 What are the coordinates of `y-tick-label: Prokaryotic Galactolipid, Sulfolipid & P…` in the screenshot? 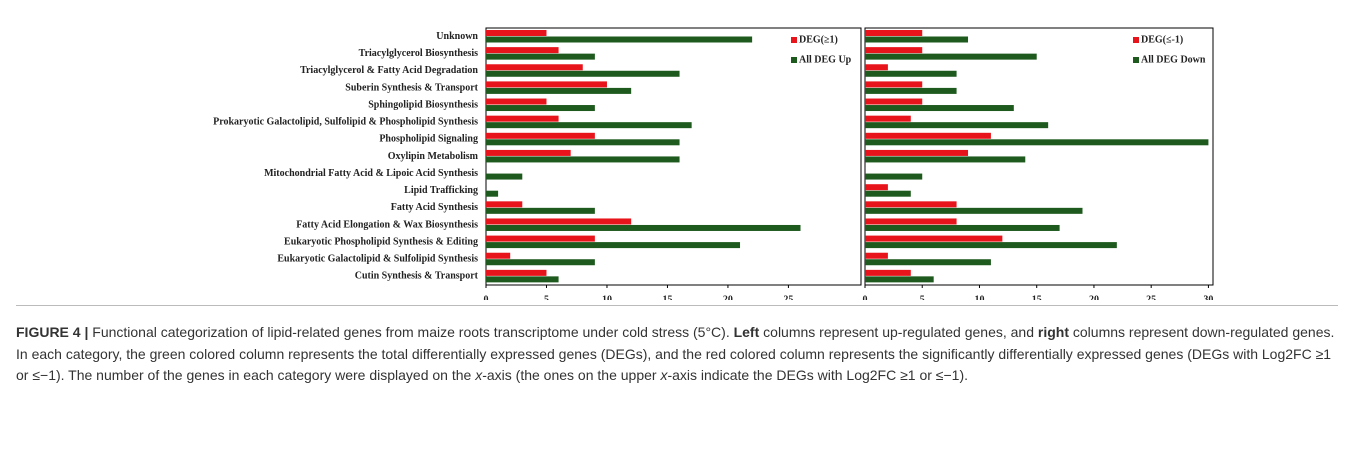 It's located at (345, 122).